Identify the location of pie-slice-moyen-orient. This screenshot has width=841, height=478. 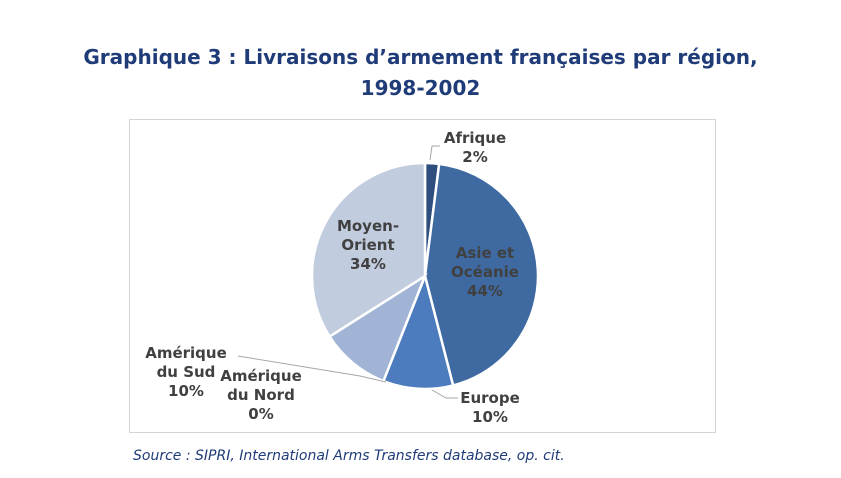
(368, 250).